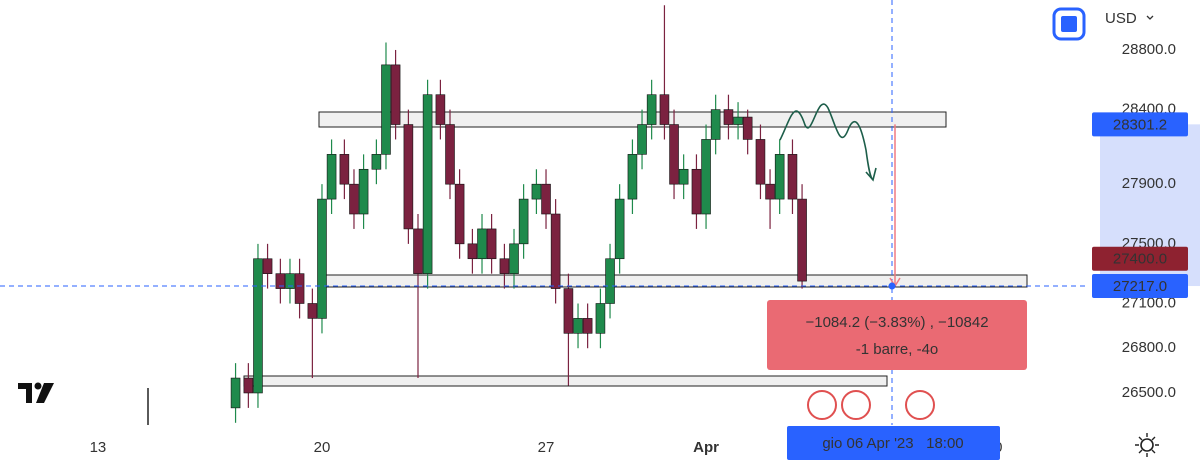 This screenshot has width=1200, height=465. Describe the element at coordinates (1149, 347) in the screenshot. I see `y-tick-label: 26800.0` at that location.